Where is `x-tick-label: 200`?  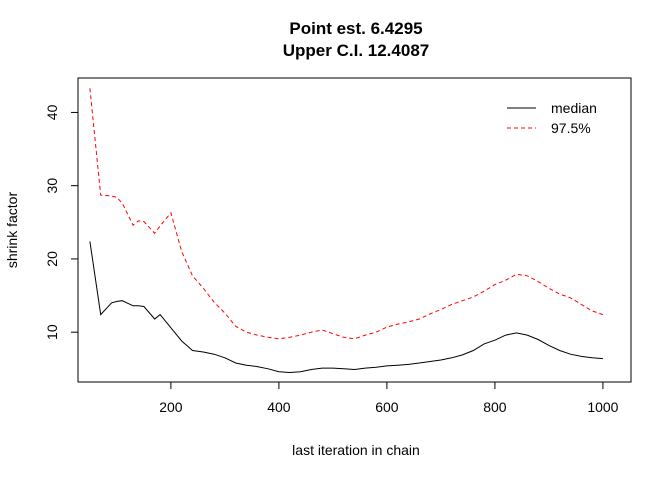 x-tick-label: 200 is located at coordinates (171, 407).